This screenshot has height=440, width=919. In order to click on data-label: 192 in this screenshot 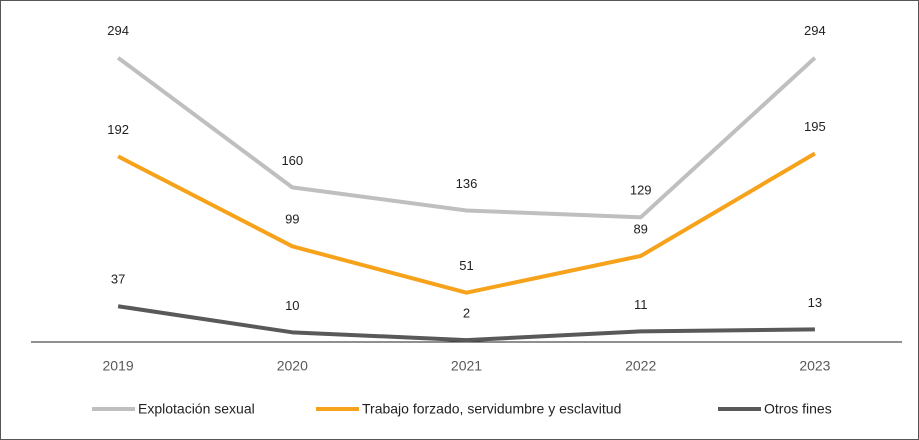, I will do `click(118, 129)`.